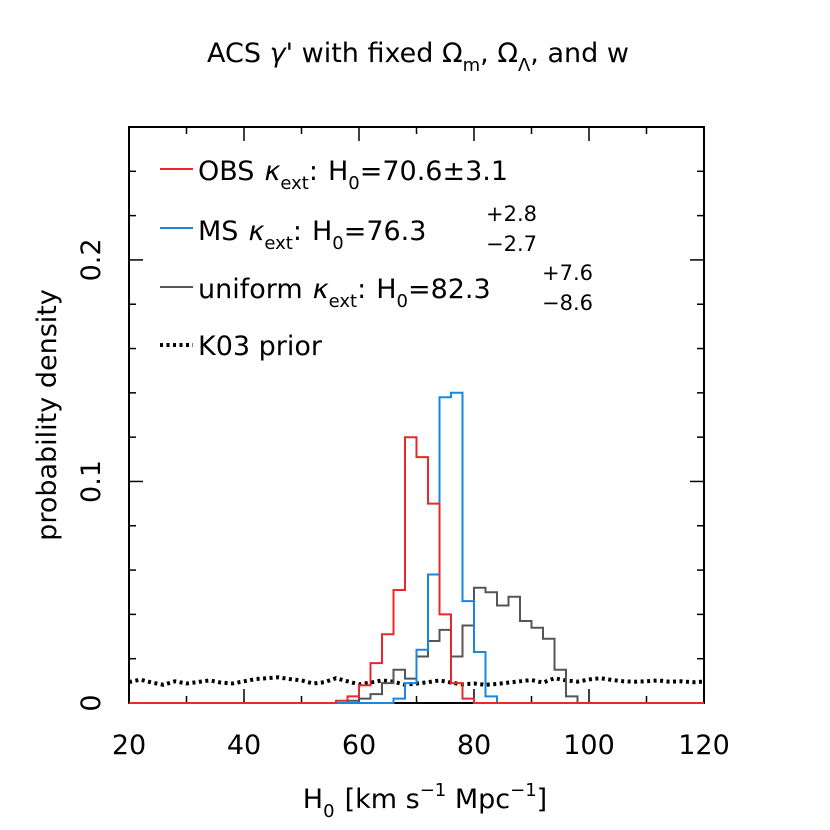  Describe the element at coordinates (244, 745) in the screenshot. I see `x-tick-label: 40` at that location.